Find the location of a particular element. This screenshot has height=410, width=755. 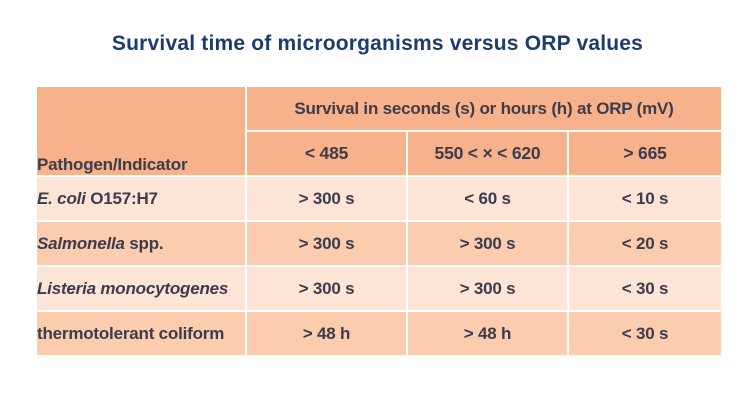

pathogen-name-thermotolerant-coliform: thermotolerant coliform is located at coordinates (141, 333).